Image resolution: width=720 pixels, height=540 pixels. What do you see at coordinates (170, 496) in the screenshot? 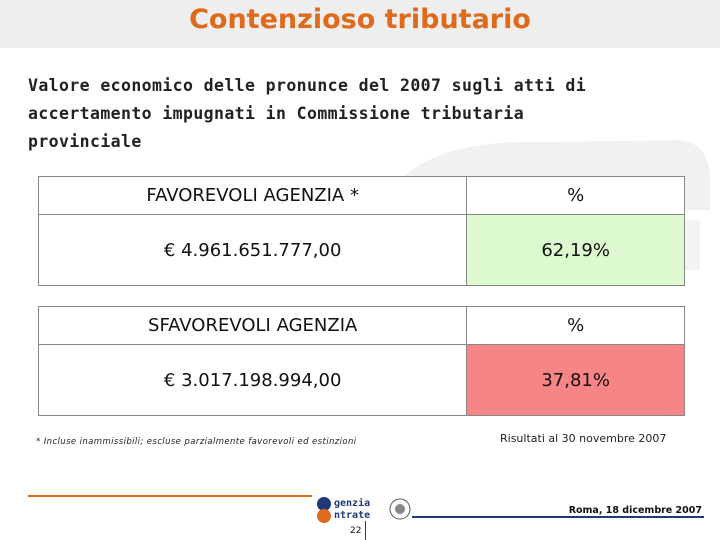
I see `footer-divider-left` at bounding box center [170, 496].